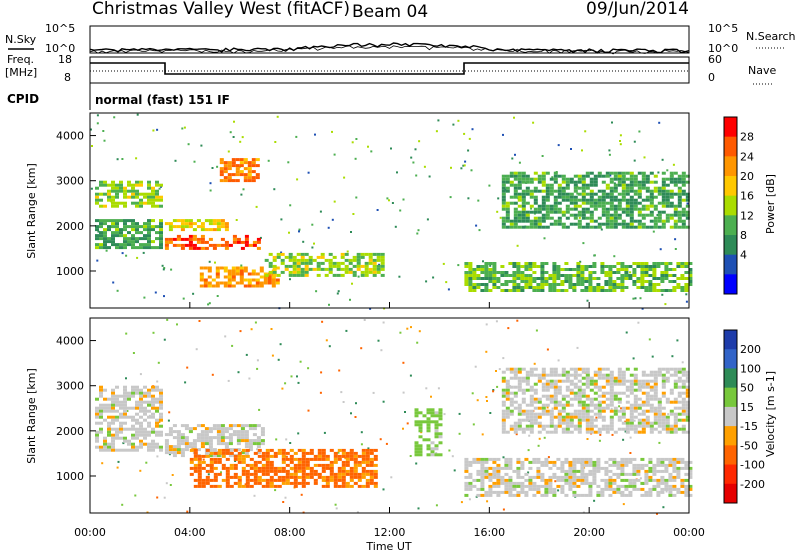 The width and height of the screenshot is (800, 554). Describe the element at coordinates (730, 397) in the screenshot. I see `velocity-colorbar-swatch` at that location.